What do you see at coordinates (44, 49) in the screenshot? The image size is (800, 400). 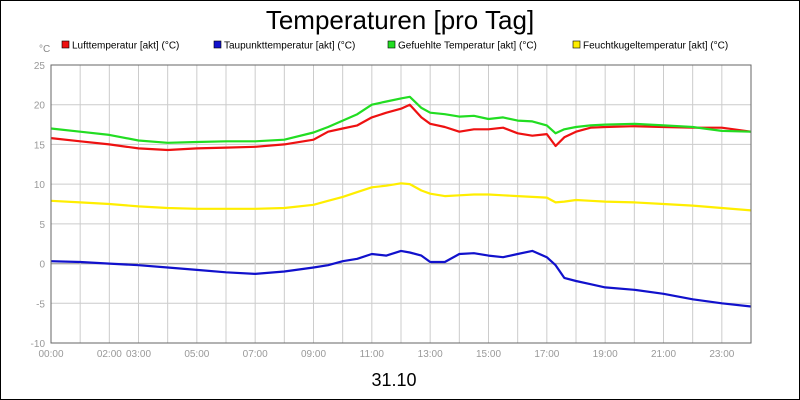 I see `y-axis-unit: °C` at bounding box center [44, 49].